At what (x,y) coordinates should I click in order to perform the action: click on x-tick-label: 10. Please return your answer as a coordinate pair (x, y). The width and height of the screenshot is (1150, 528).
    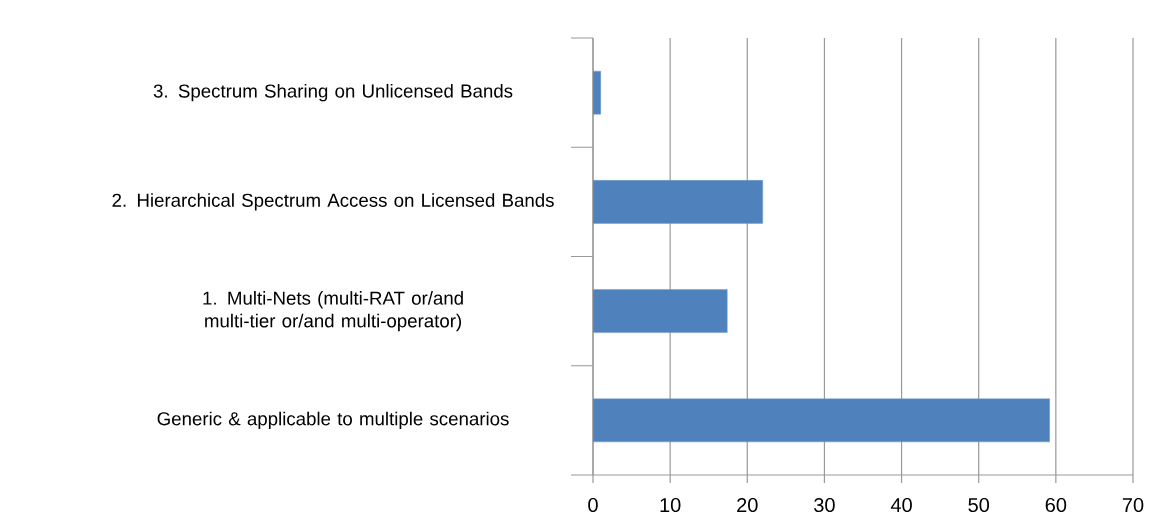
    Looking at the image, I should click on (670, 505).